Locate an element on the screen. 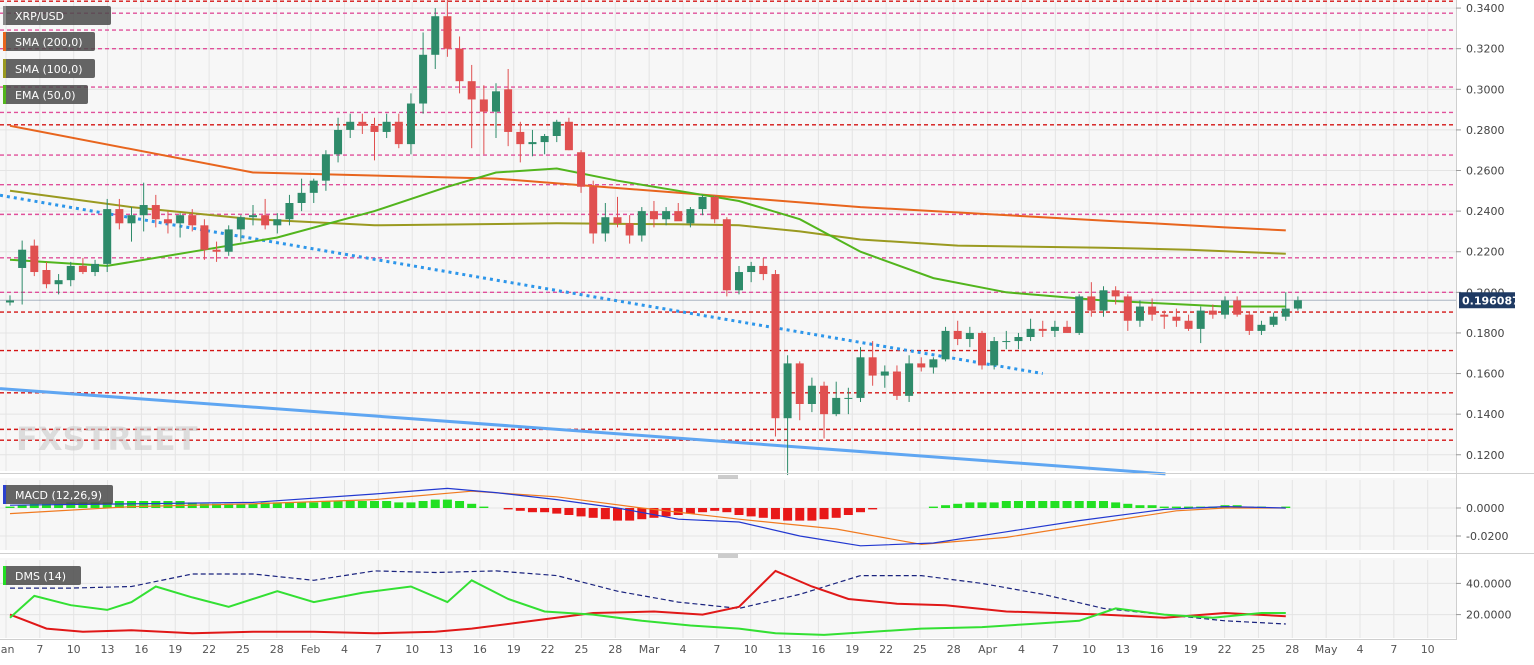 The width and height of the screenshot is (1534, 665). y-tick-label: 0.1200 is located at coordinates (1485, 455).